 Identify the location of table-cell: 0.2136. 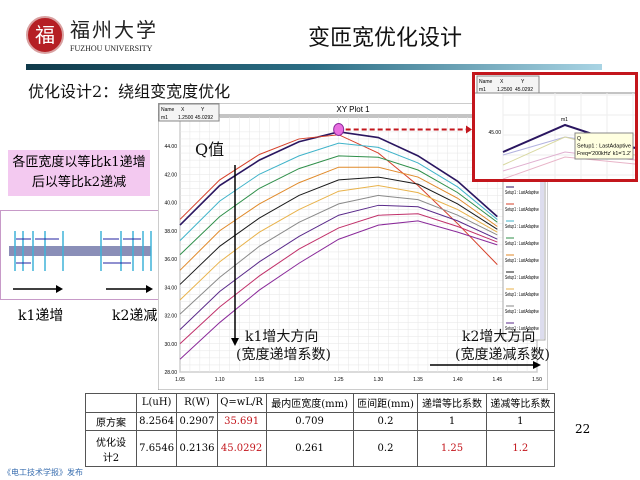
(197, 448).